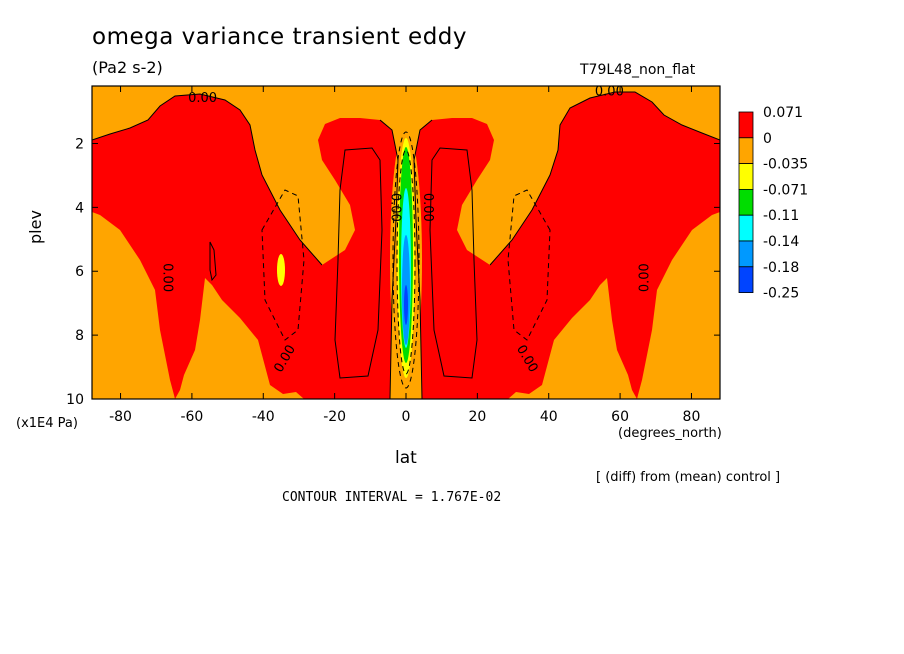  I want to click on chart-title: omega variance transient eddy, so click(279, 37).